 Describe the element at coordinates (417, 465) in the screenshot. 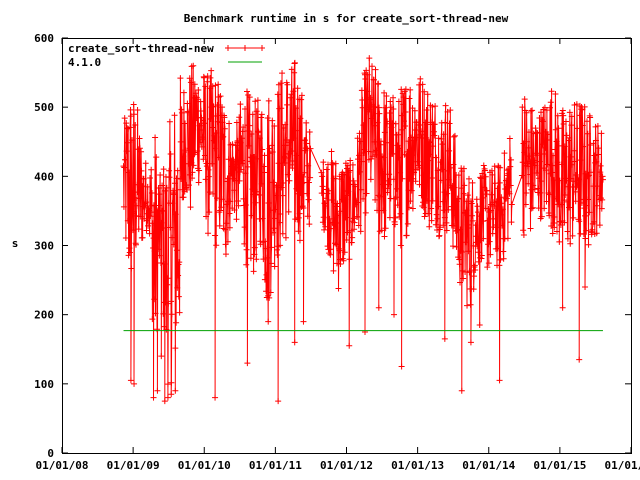

I see `x-tick-label: 01/01/13` at that location.